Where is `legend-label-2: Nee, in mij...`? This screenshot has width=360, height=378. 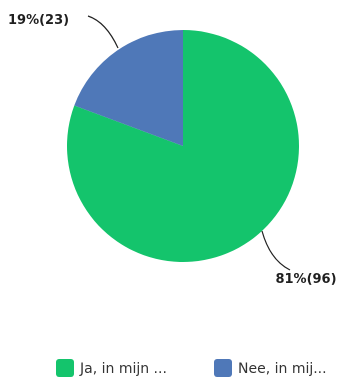 legend-label-2: Nee, in mij... is located at coordinates (282, 369).